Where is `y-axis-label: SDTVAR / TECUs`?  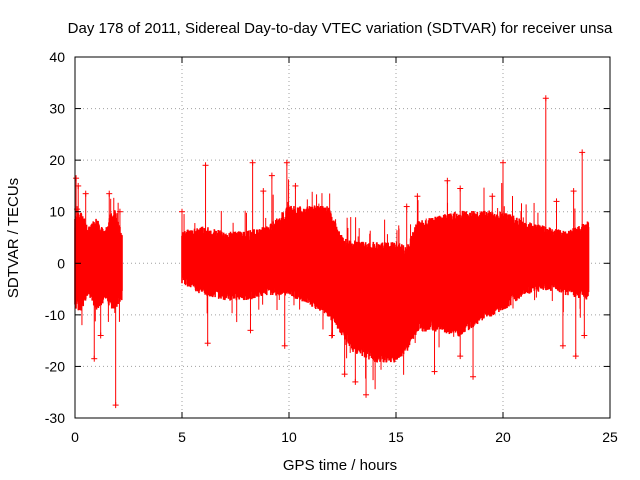
y-axis-label: SDTVAR / TECUs is located at coordinates (13, 238).